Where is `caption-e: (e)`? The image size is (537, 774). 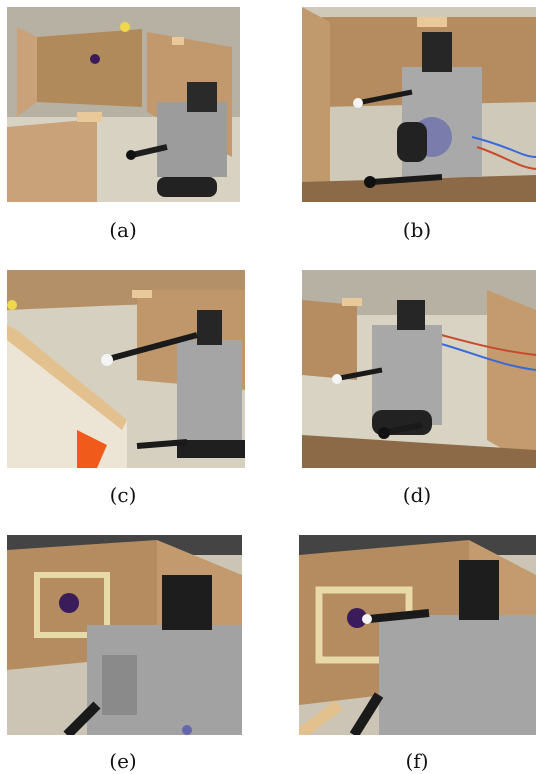 caption-e: (e) is located at coordinates (123, 761).